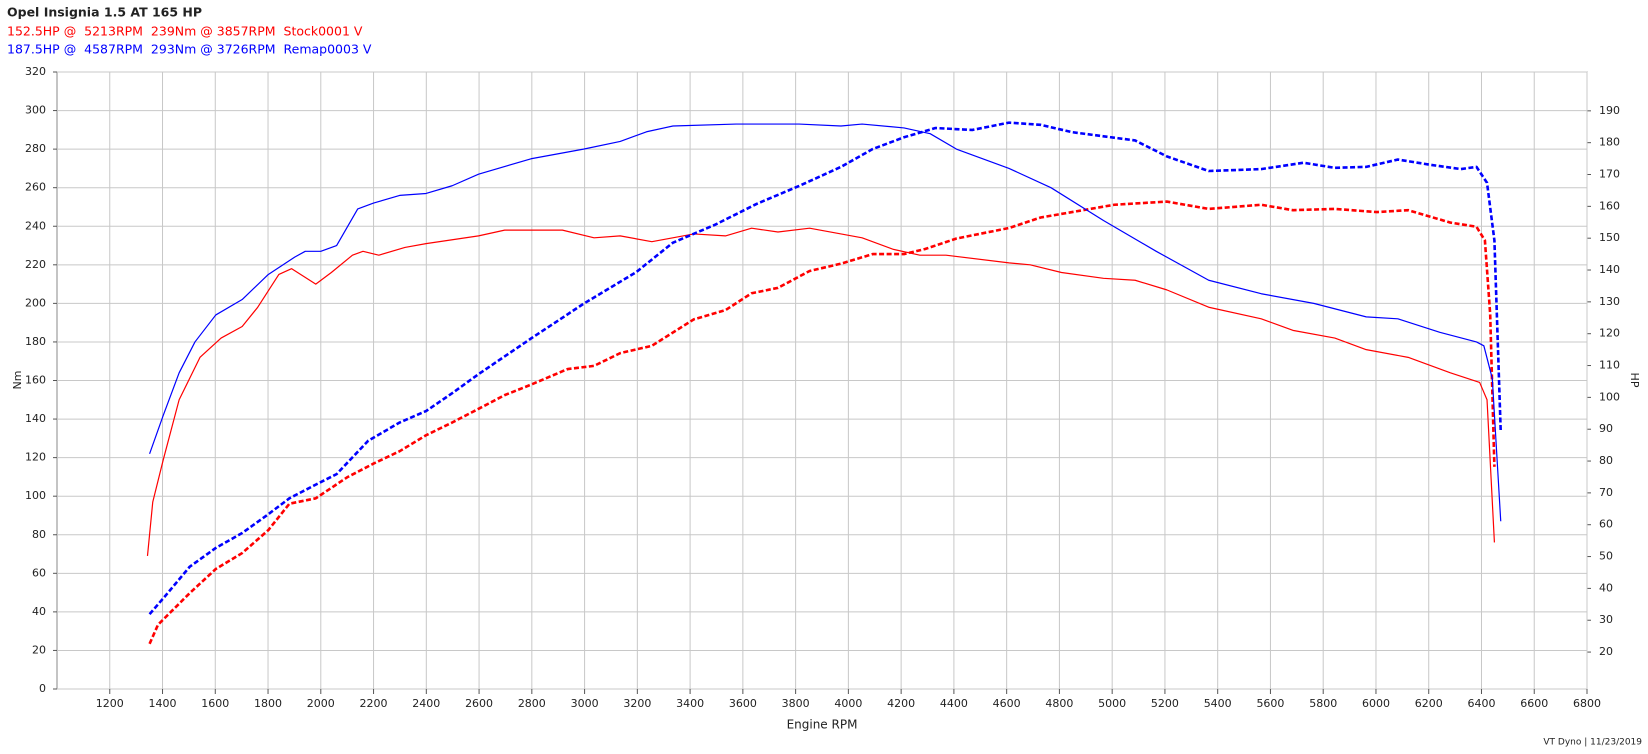  What do you see at coordinates (35, 71) in the screenshot?
I see `y-tick-label: 320` at bounding box center [35, 71].